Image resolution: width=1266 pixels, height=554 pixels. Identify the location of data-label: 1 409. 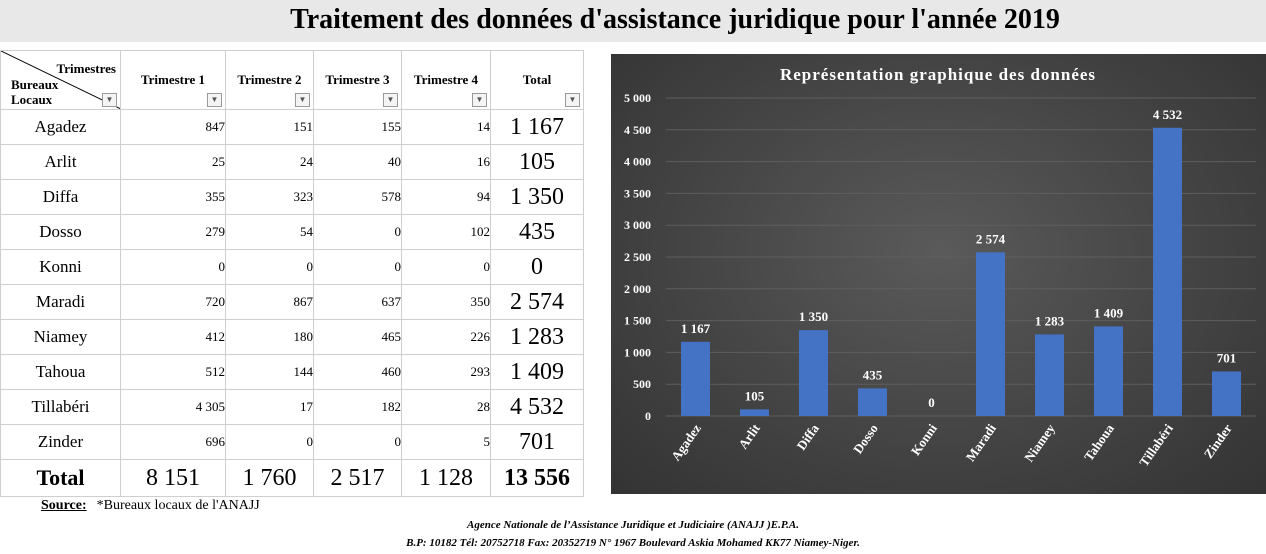
(1109, 312).